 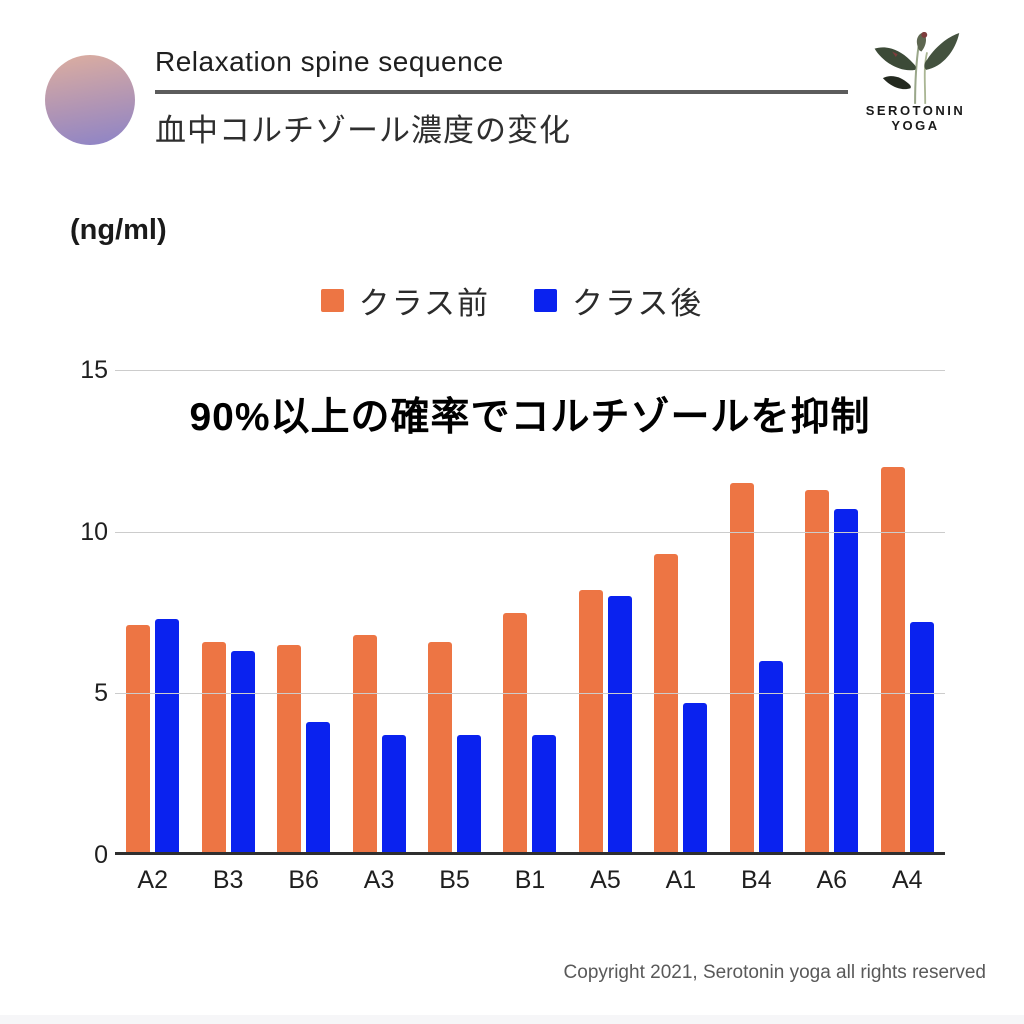 What do you see at coordinates (741, 669) in the screenshot?
I see `bar-before-B4` at bounding box center [741, 669].